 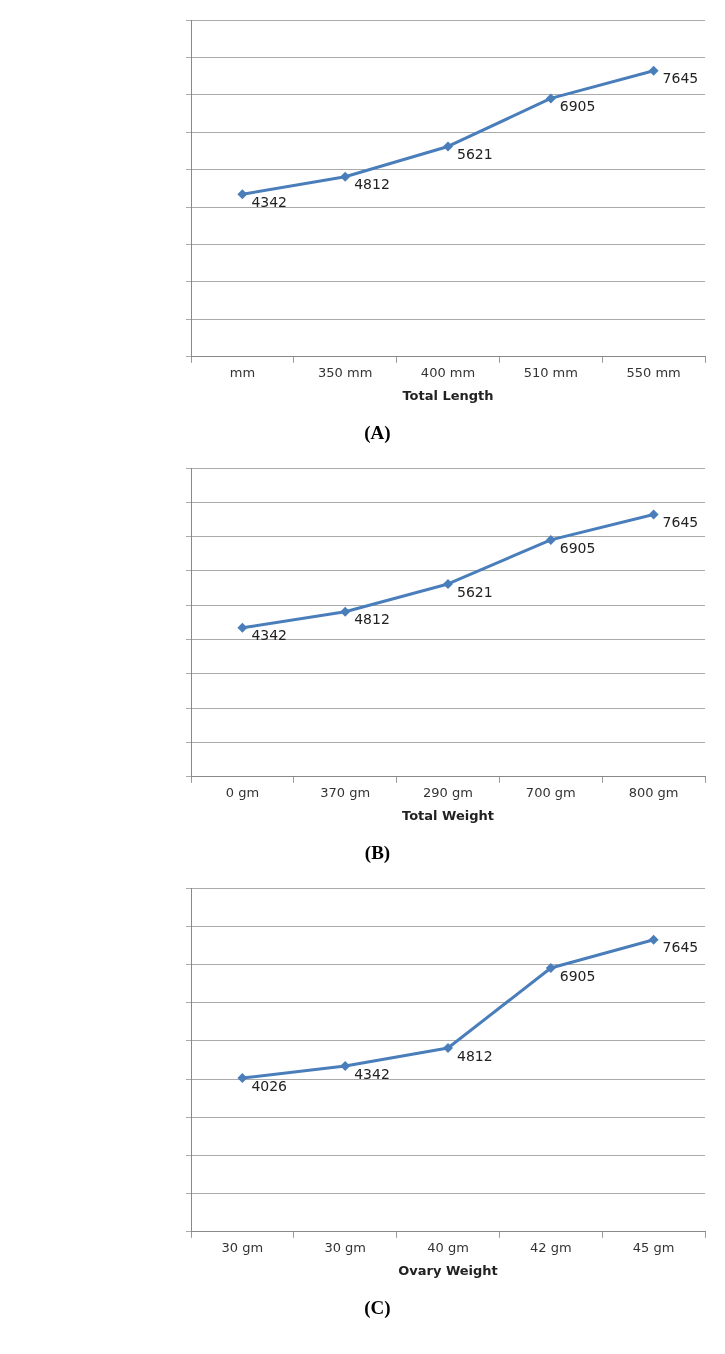 I want to click on x-tick-label: 42 gm, so click(x=551, y=1247).